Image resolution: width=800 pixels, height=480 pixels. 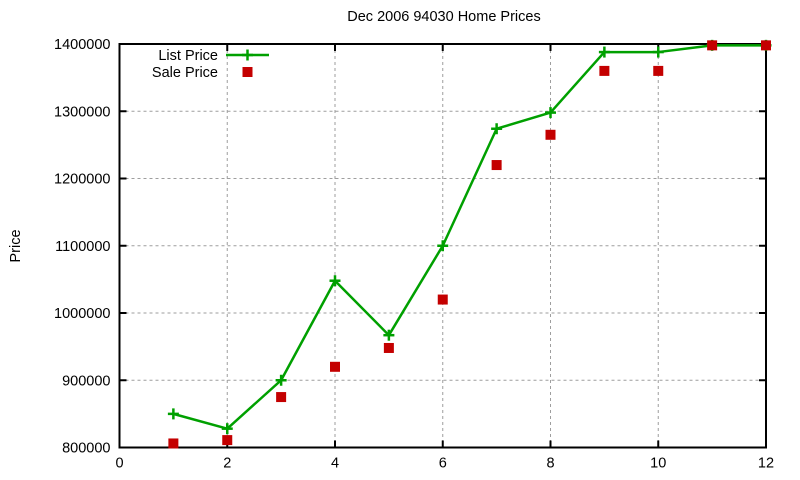 I want to click on y-tick-label: 900000, so click(x=86, y=381).